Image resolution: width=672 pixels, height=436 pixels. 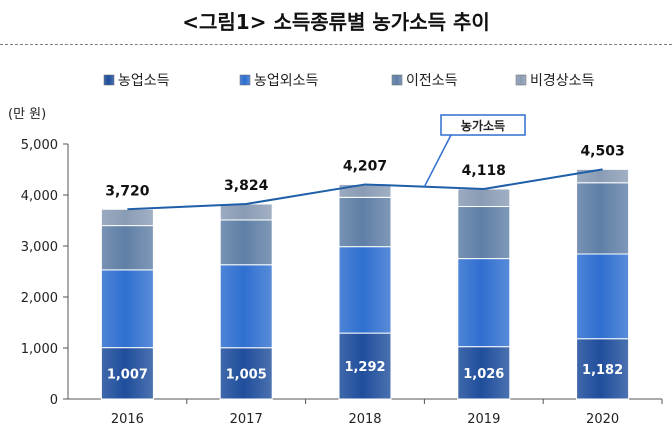 I want to click on total-line, so click(x=365, y=189).